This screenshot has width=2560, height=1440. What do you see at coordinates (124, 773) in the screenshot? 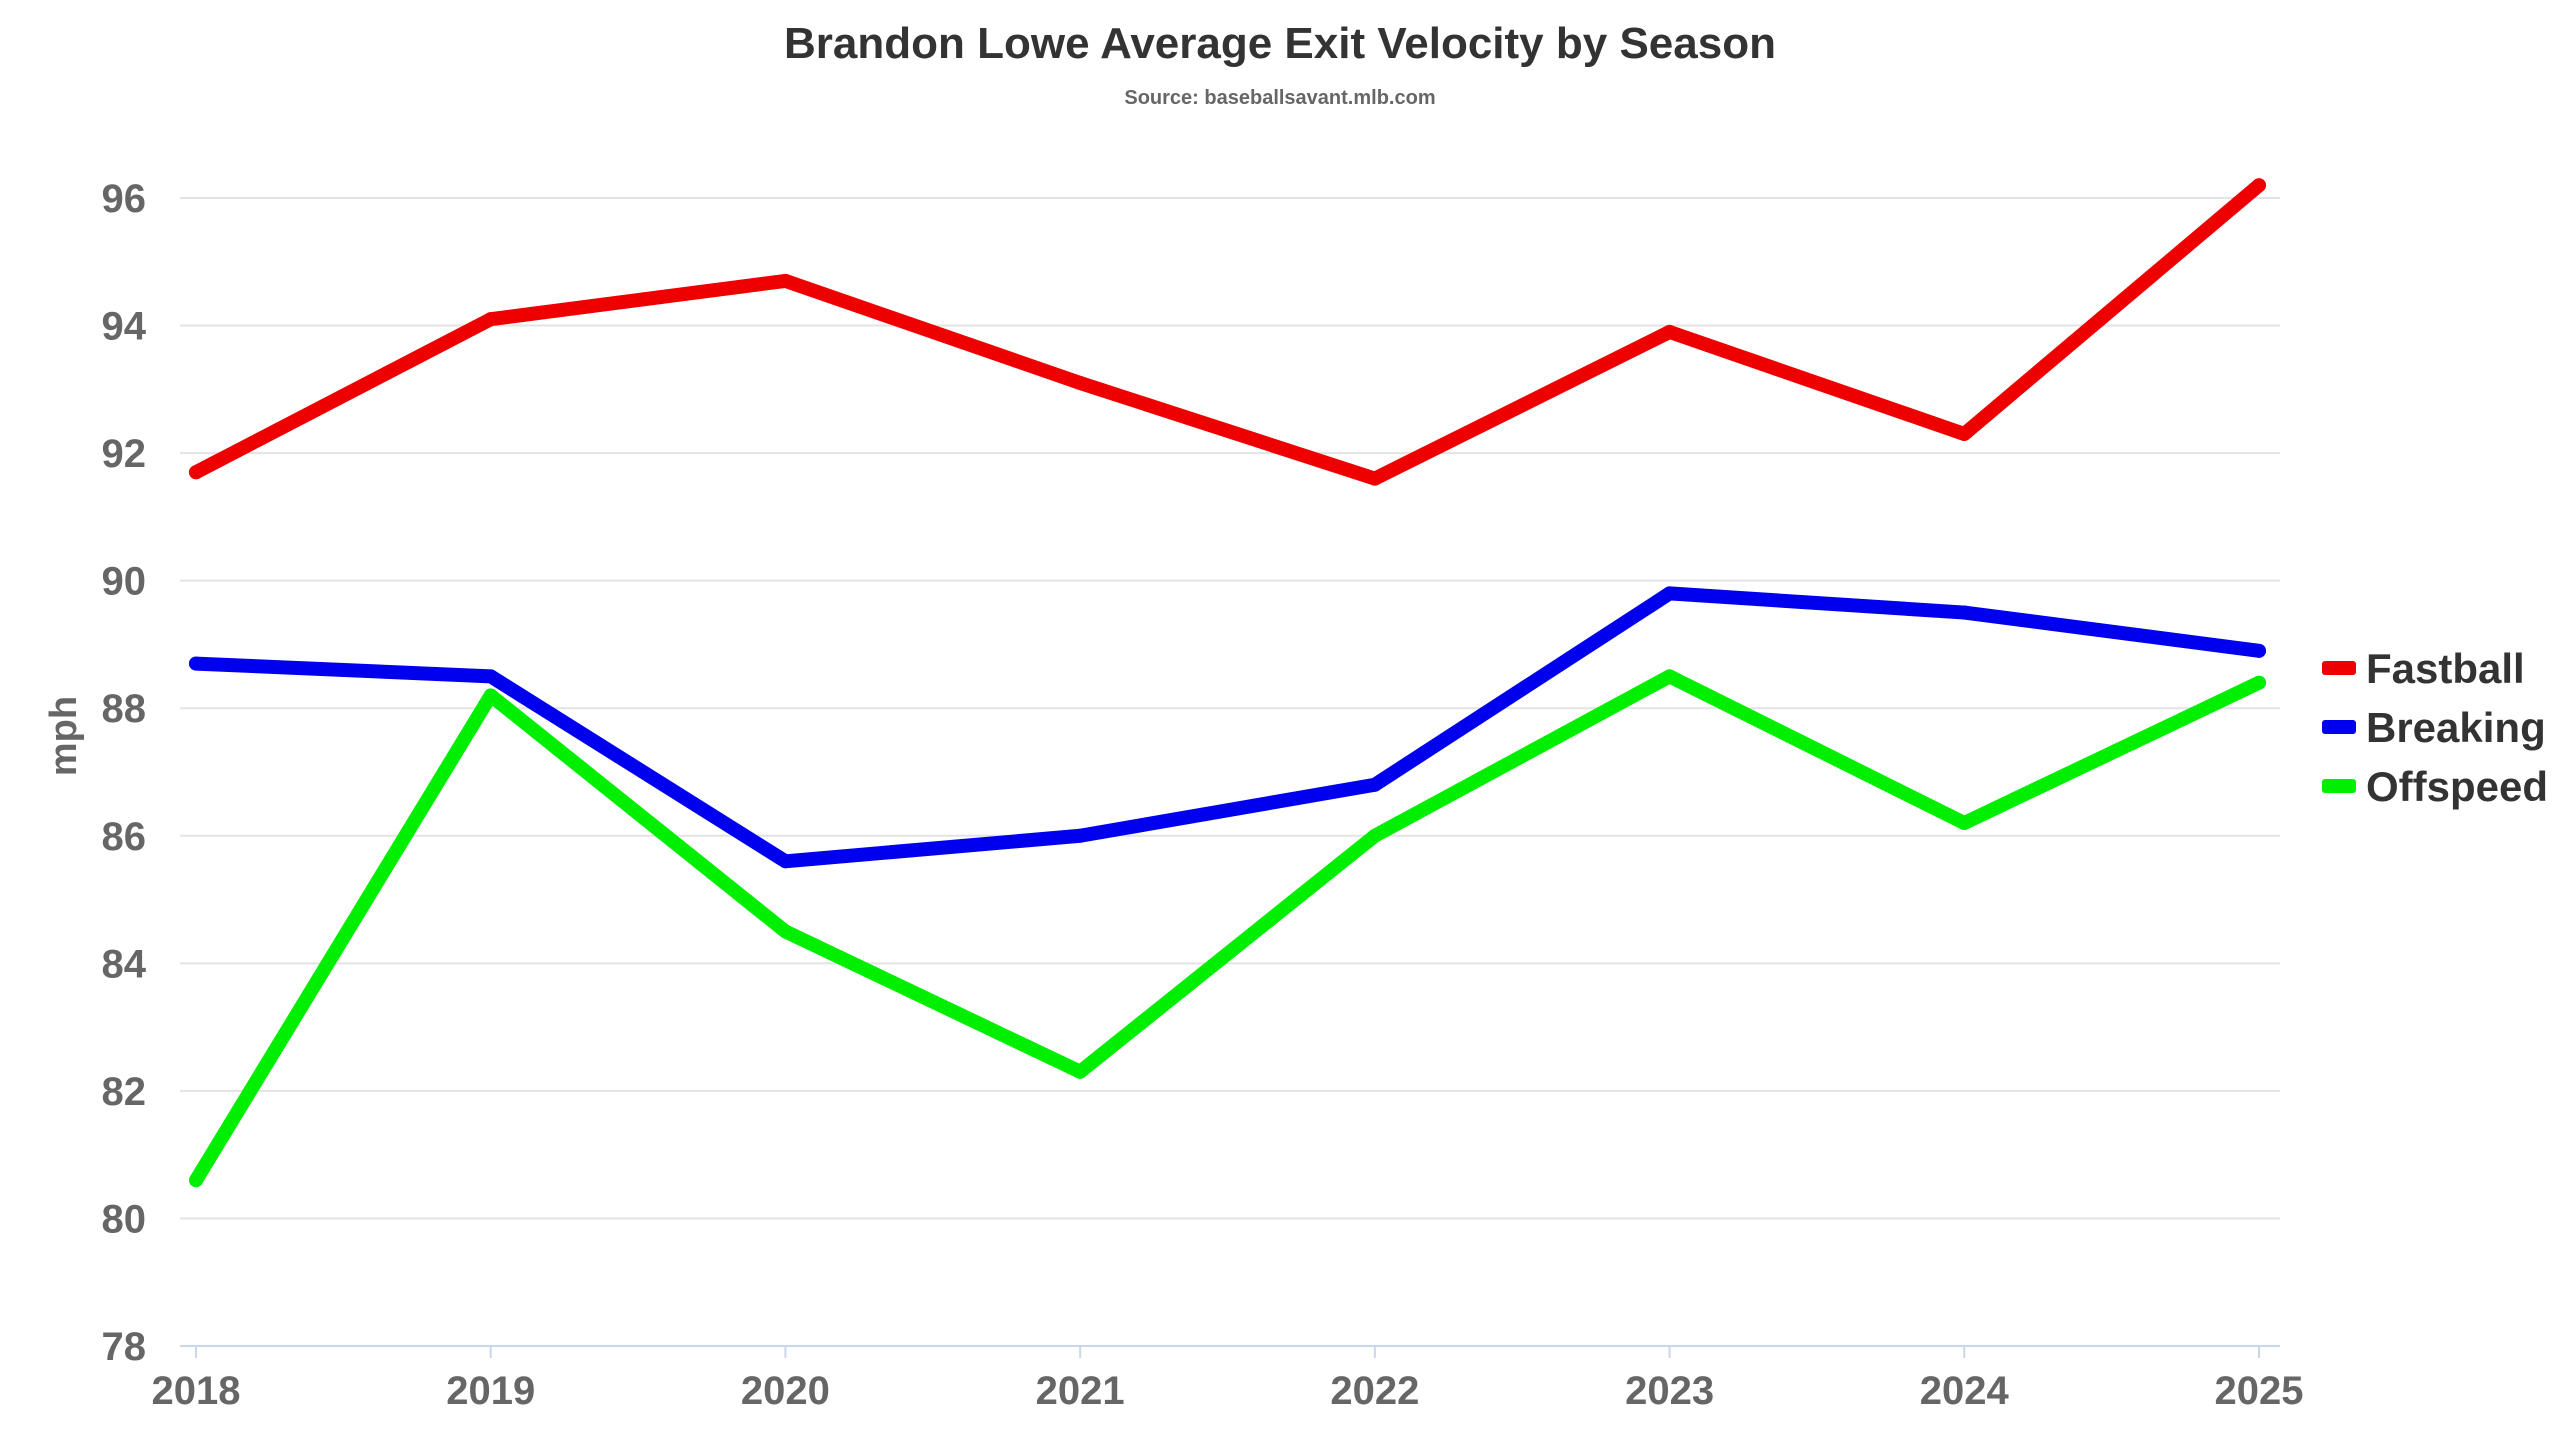
I see `y-axis-ticks: 78 80 82 84 86 88 90 92 94 96` at bounding box center [124, 773].